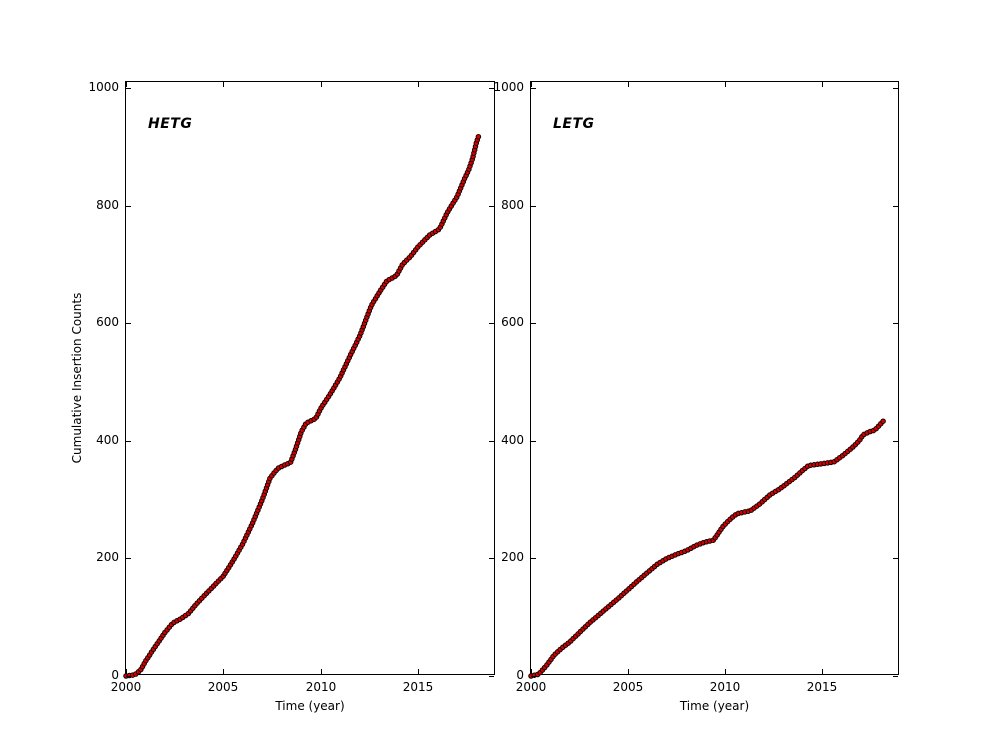 This screenshot has height=750, width=1000. Describe the element at coordinates (310, 706) in the screenshot. I see `hetg-x-axis-label: Time (year)` at that location.